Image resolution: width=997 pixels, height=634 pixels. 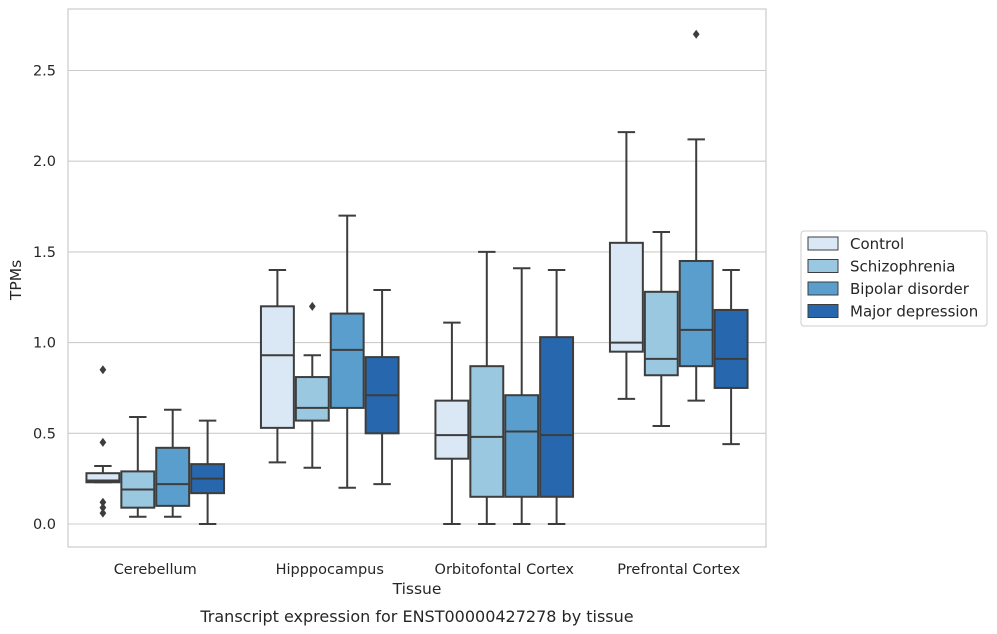 I want to click on y-tick-label: 1.5, so click(x=44, y=253).